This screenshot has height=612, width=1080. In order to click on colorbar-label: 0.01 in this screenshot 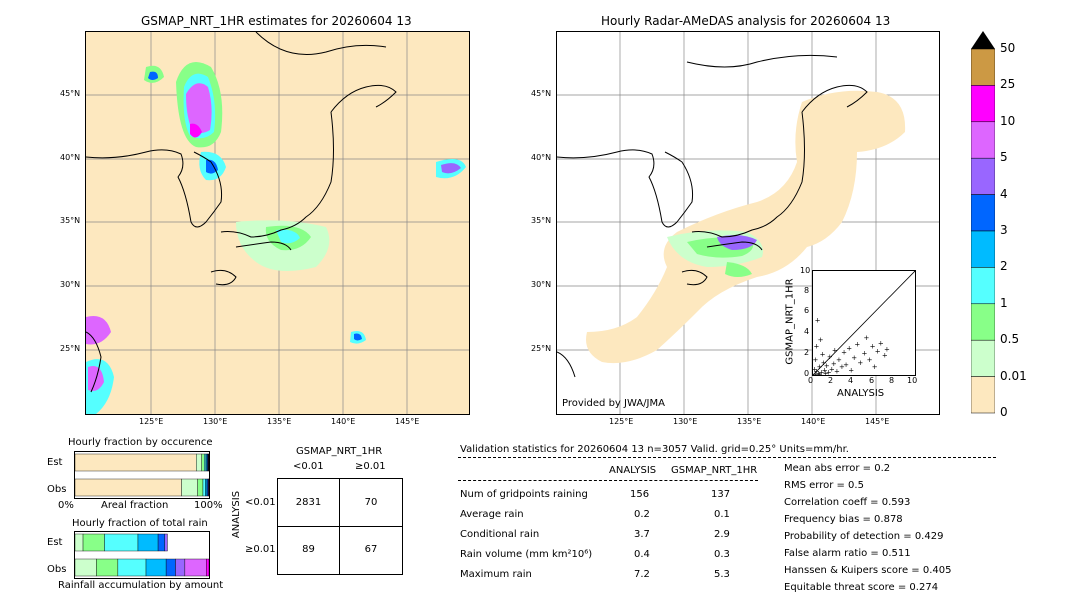, I will do `click(1013, 375)`.